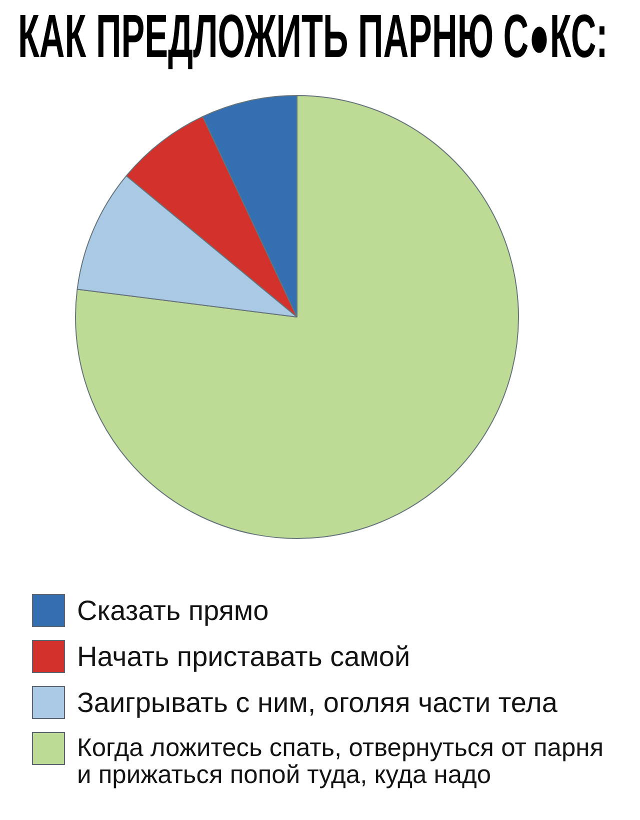 The width and height of the screenshot is (640, 820). I want to click on legend-label: Когда ложитесь спать, отвернуться от парня и прижаться попой туда, куда надо, so click(341, 761).